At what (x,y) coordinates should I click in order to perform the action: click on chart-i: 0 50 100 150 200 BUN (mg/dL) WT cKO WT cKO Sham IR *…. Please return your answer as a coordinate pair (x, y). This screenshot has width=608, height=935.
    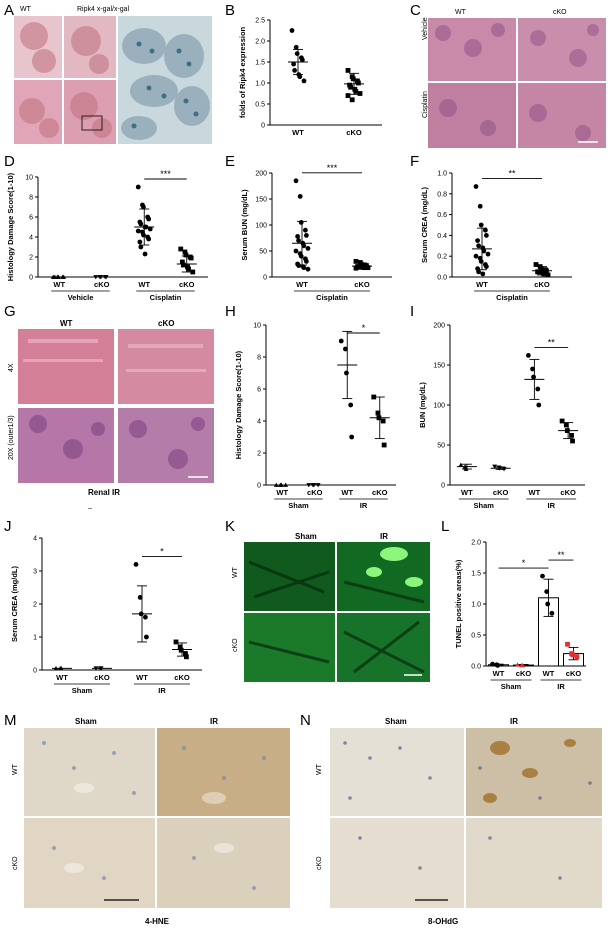
    Looking at the image, I should click on (501, 416).